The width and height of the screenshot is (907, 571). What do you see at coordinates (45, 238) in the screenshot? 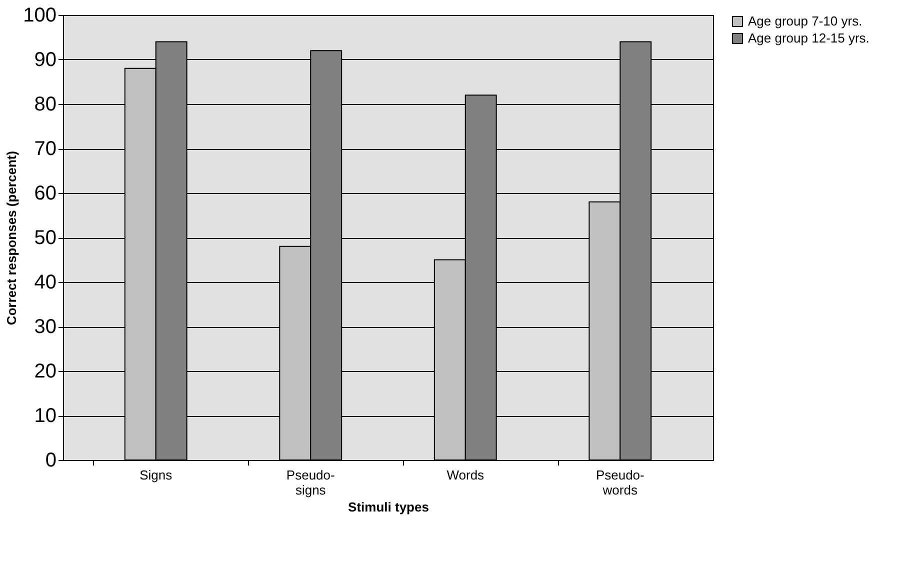
I see `y-tick-label: 50` at bounding box center [45, 238].